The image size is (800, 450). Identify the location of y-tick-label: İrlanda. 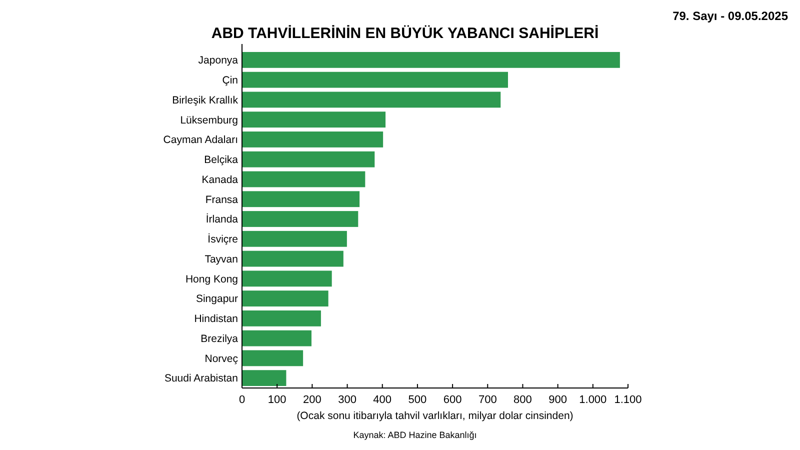
(222, 219).